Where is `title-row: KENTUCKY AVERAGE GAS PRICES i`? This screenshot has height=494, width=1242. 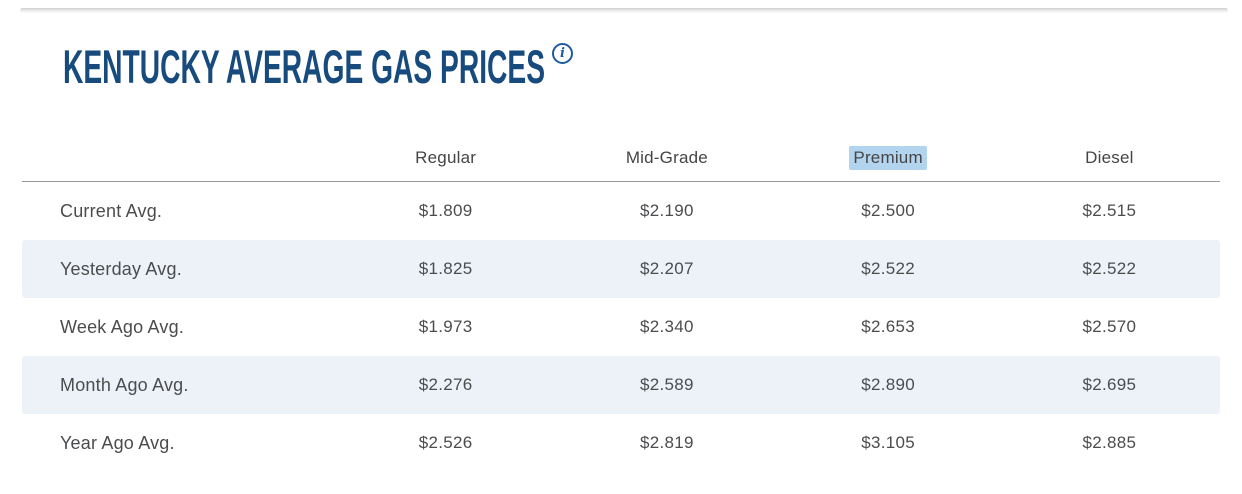
title-row: KENTUCKY AVERAGE GAS PRICES i is located at coordinates (333, 68).